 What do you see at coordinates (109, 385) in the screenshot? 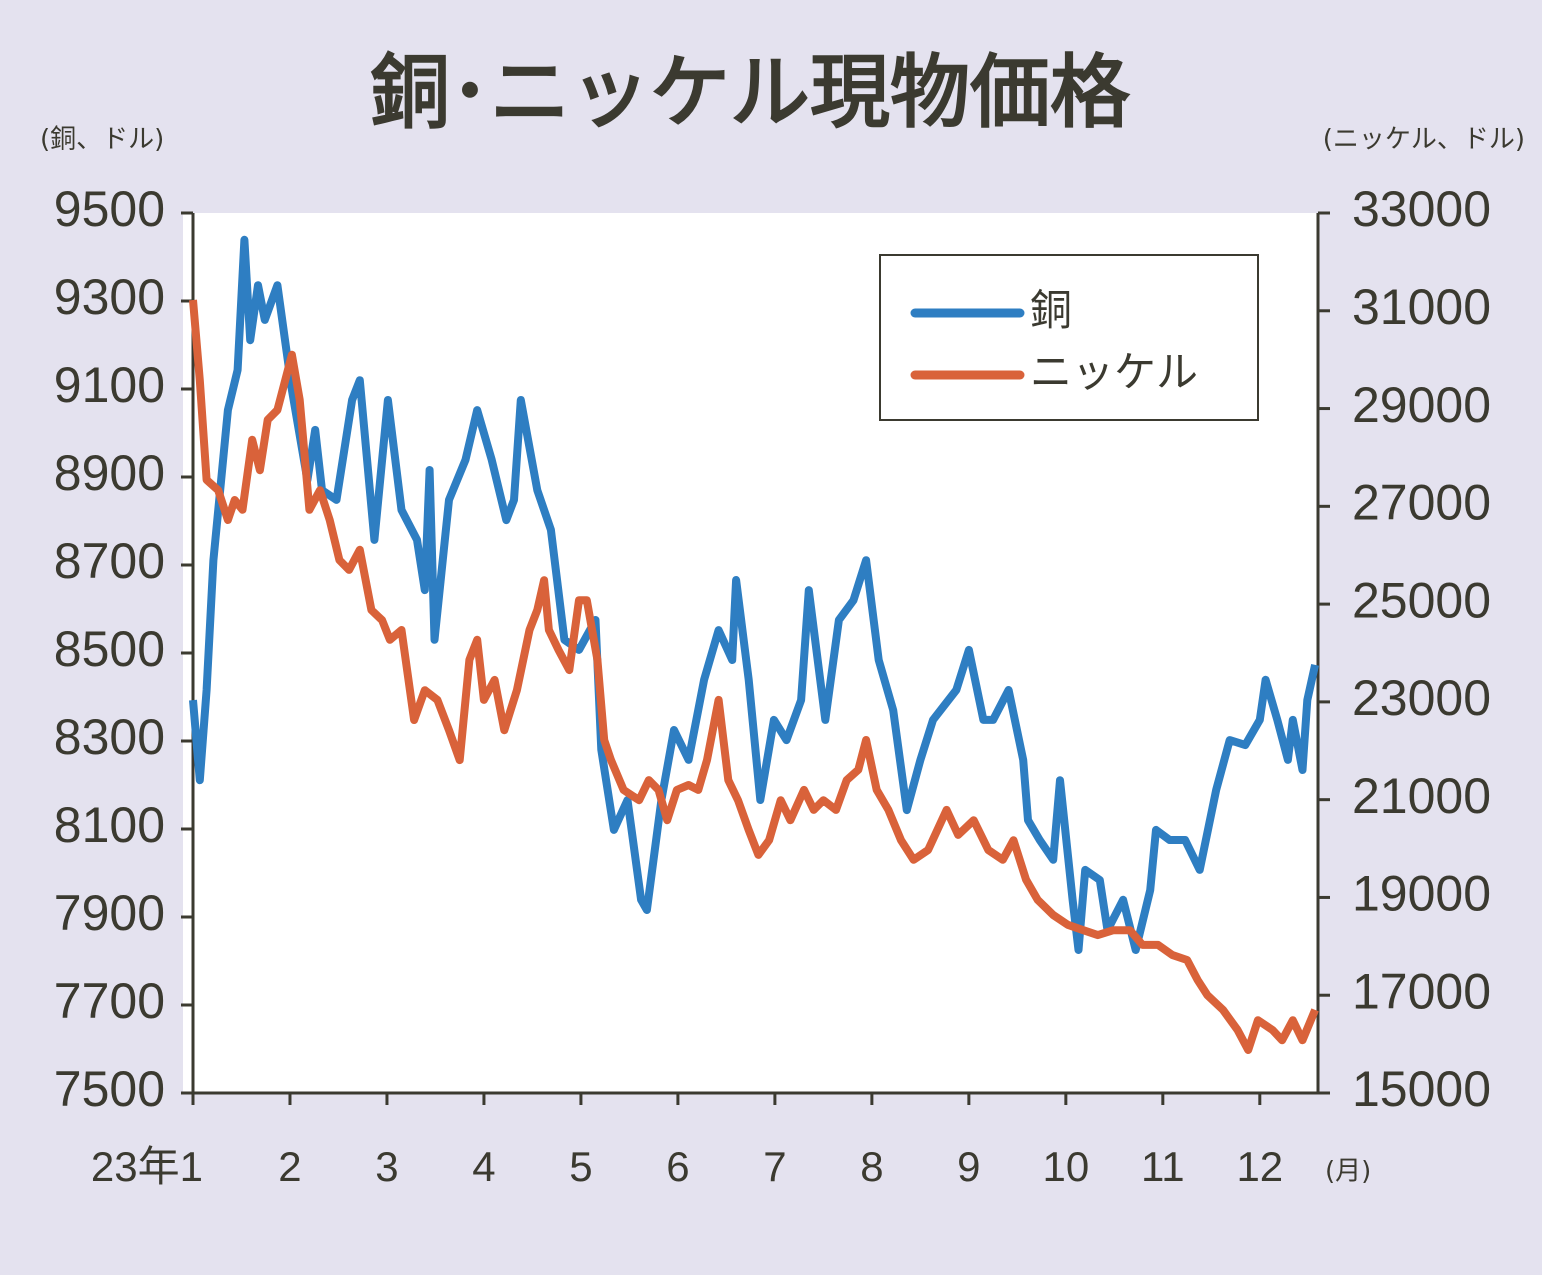
I see `y-tick-label: 9100` at bounding box center [109, 385].